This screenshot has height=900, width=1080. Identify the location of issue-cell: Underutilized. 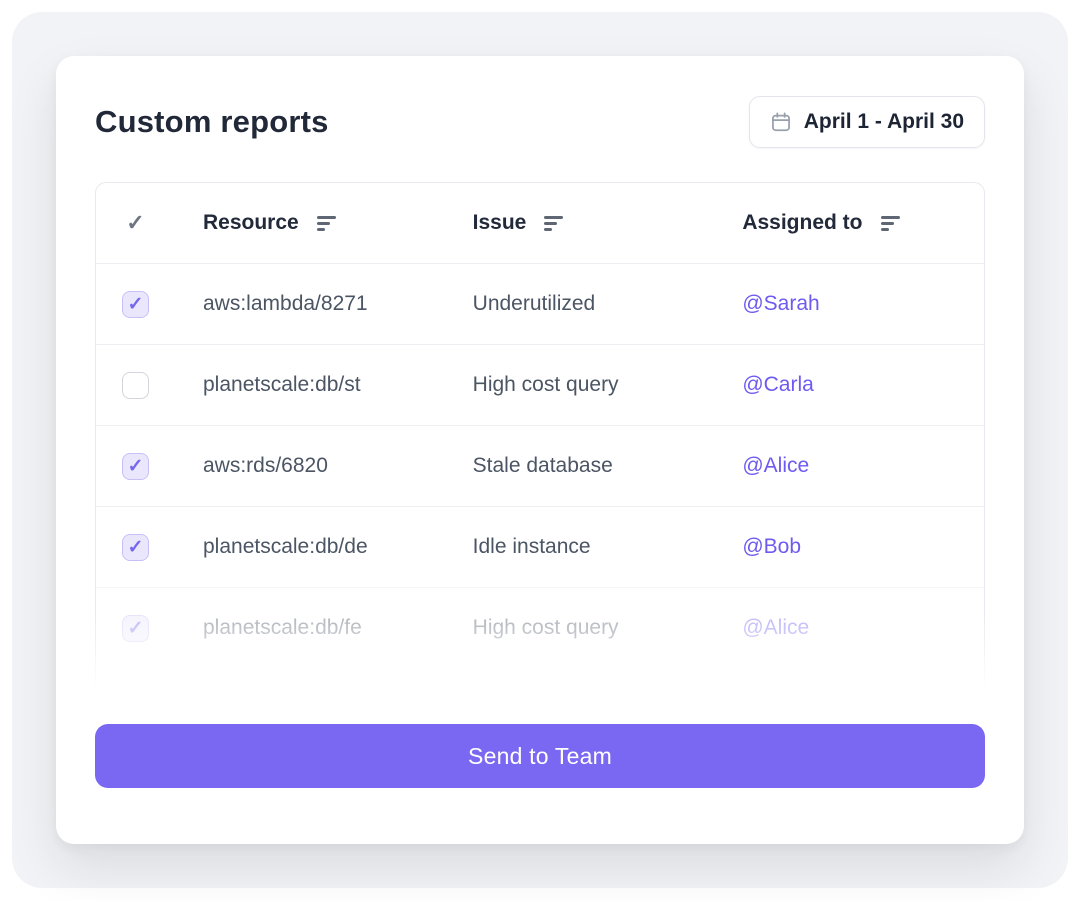
(580, 304).